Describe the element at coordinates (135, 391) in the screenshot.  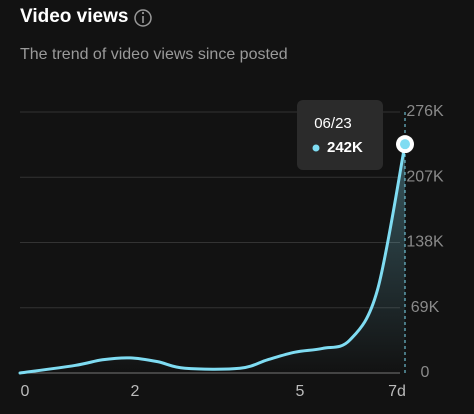
I see `x-tick-label: 2` at that location.